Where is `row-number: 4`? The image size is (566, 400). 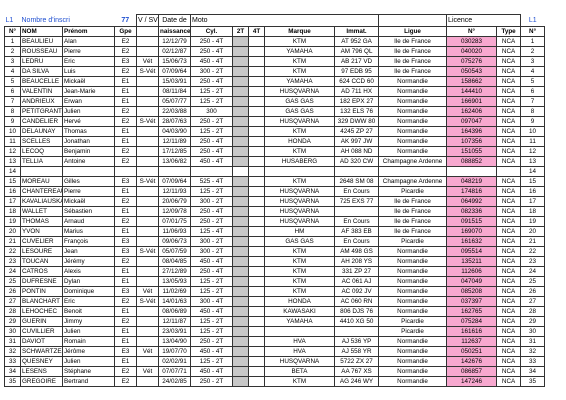
row-number: 4 is located at coordinates (12, 71).